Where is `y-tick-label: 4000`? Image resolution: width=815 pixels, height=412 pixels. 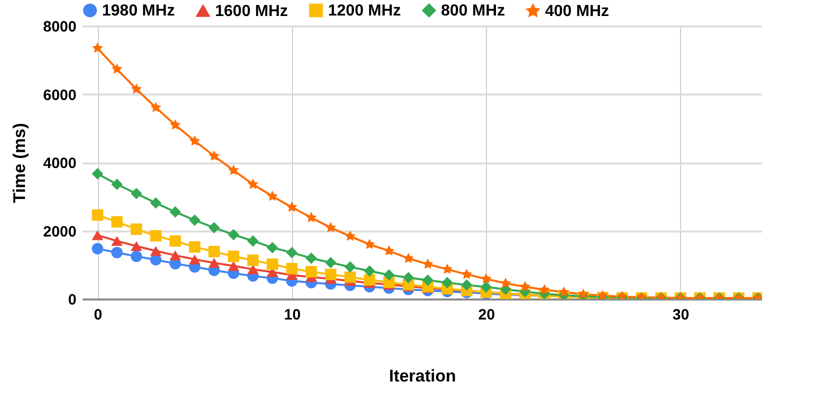
y-tick-label: 4000 is located at coordinates (59, 163).